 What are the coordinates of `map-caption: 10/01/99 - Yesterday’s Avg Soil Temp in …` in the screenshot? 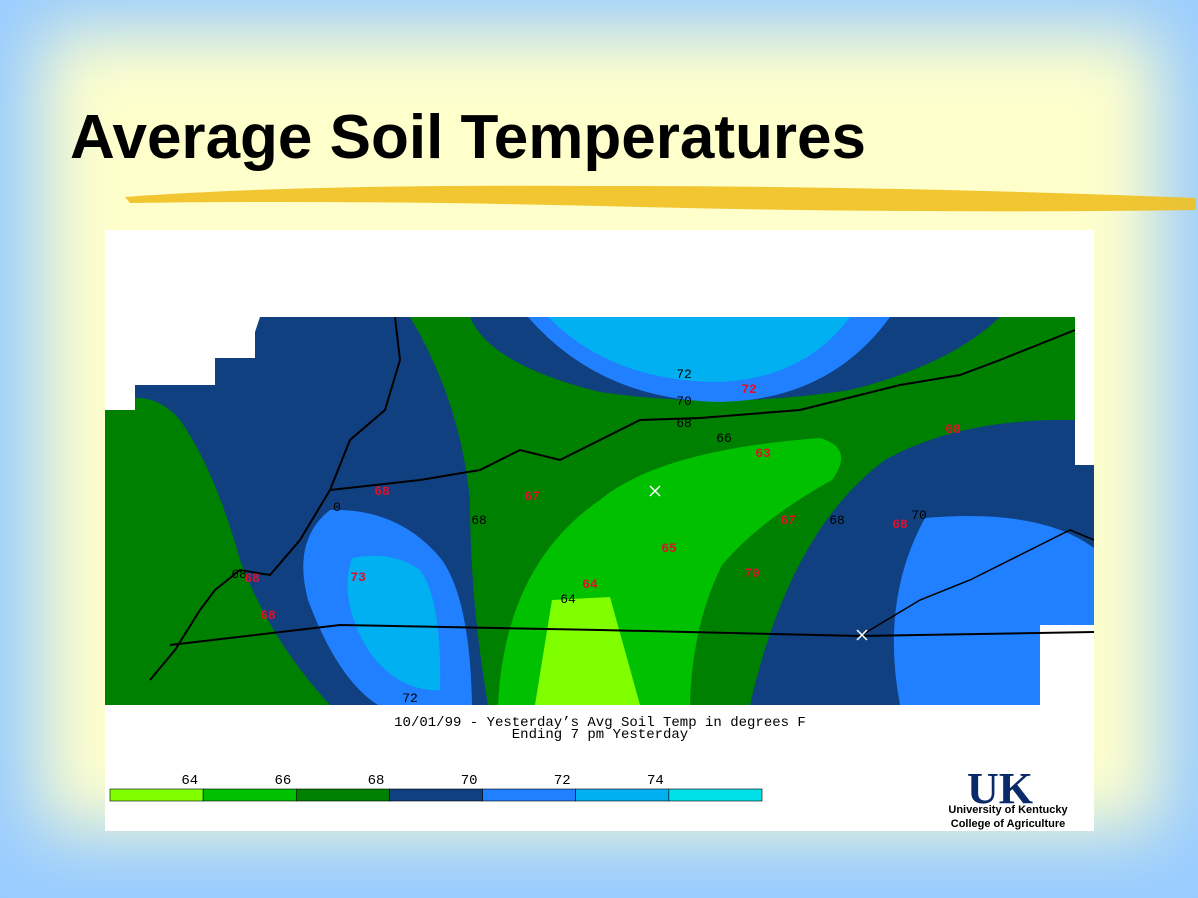 It's located at (600, 723).